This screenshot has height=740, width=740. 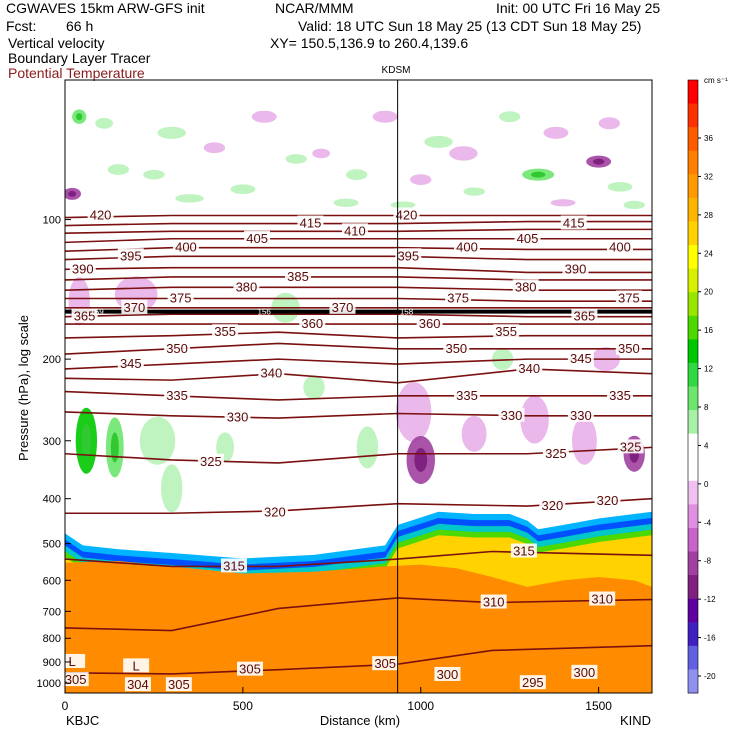 What do you see at coordinates (706, 407) in the screenshot?
I see `colorbar-label: 8` at bounding box center [706, 407].